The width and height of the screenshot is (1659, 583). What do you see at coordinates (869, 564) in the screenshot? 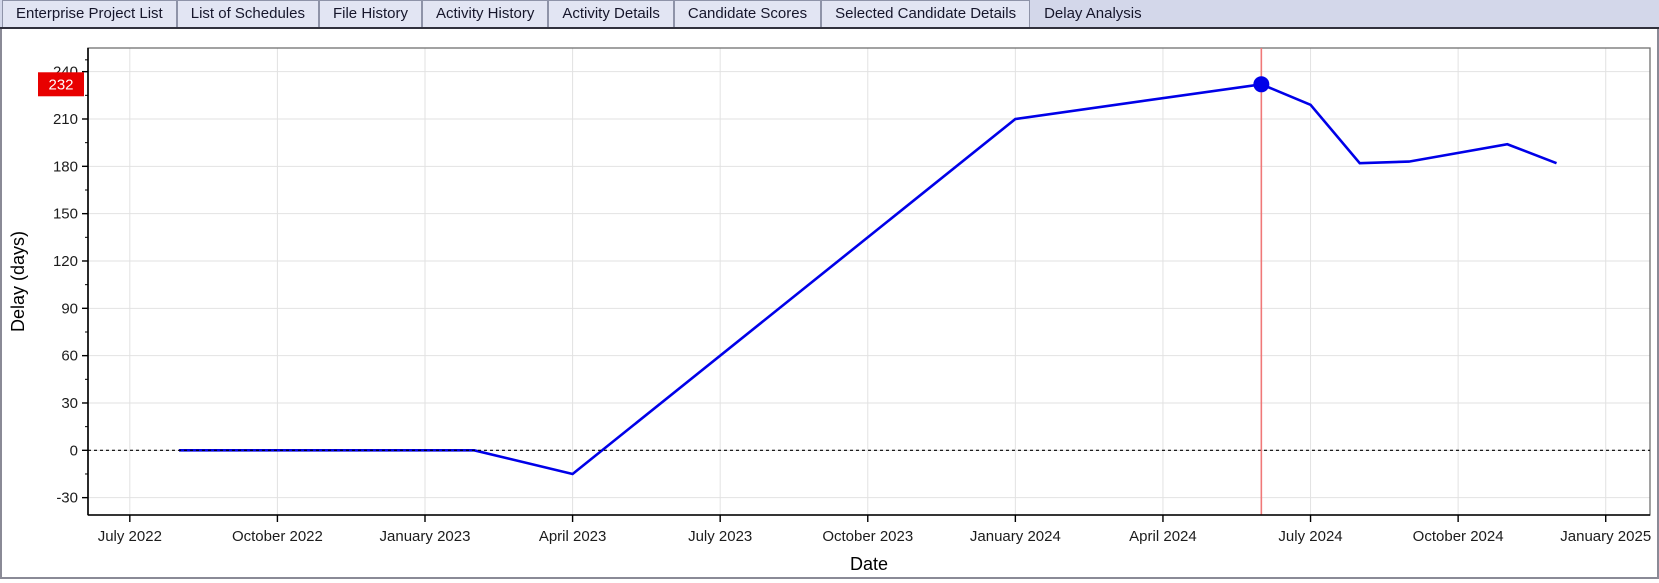
I see `x-axis-title: Date` at bounding box center [869, 564].